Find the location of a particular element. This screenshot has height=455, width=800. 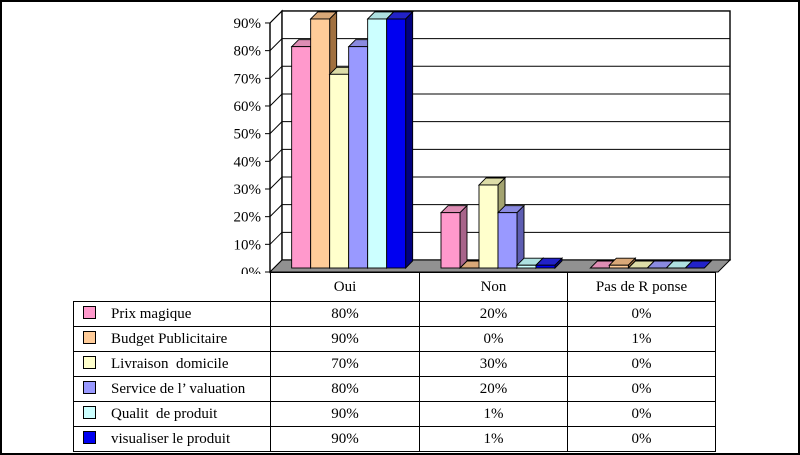

legend-cell-s5: Qualit de produit is located at coordinates (172, 414).